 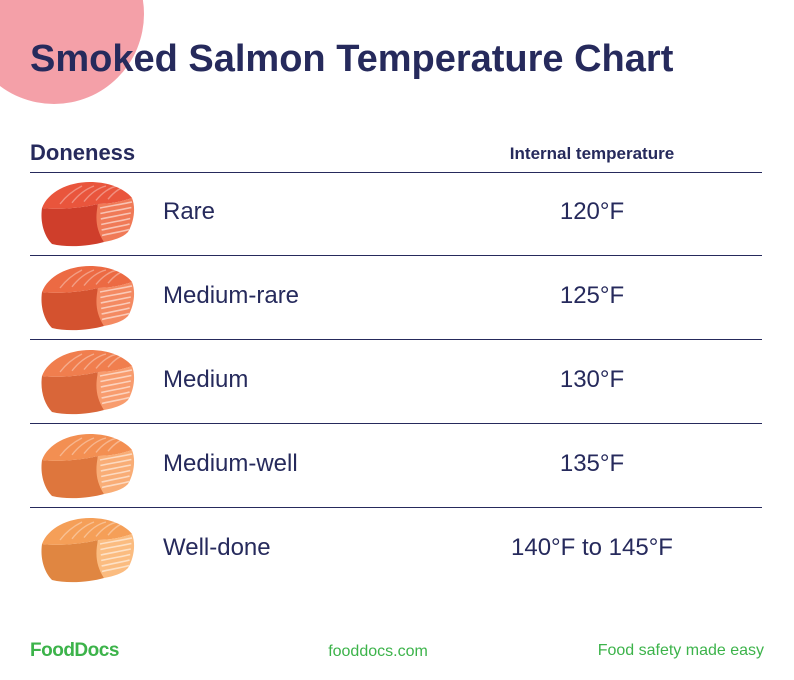 I want to click on fooddocs-logo: FoodDocs, so click(x=74, y=650).